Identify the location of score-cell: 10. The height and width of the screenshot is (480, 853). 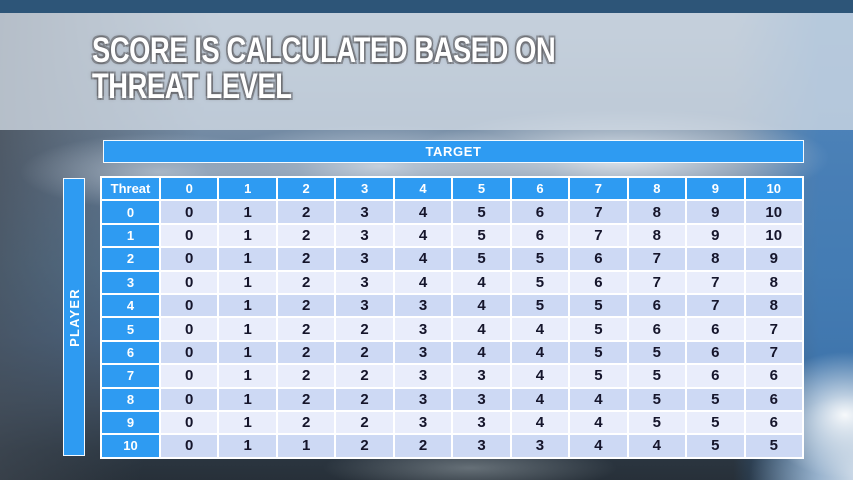
(774, 212).